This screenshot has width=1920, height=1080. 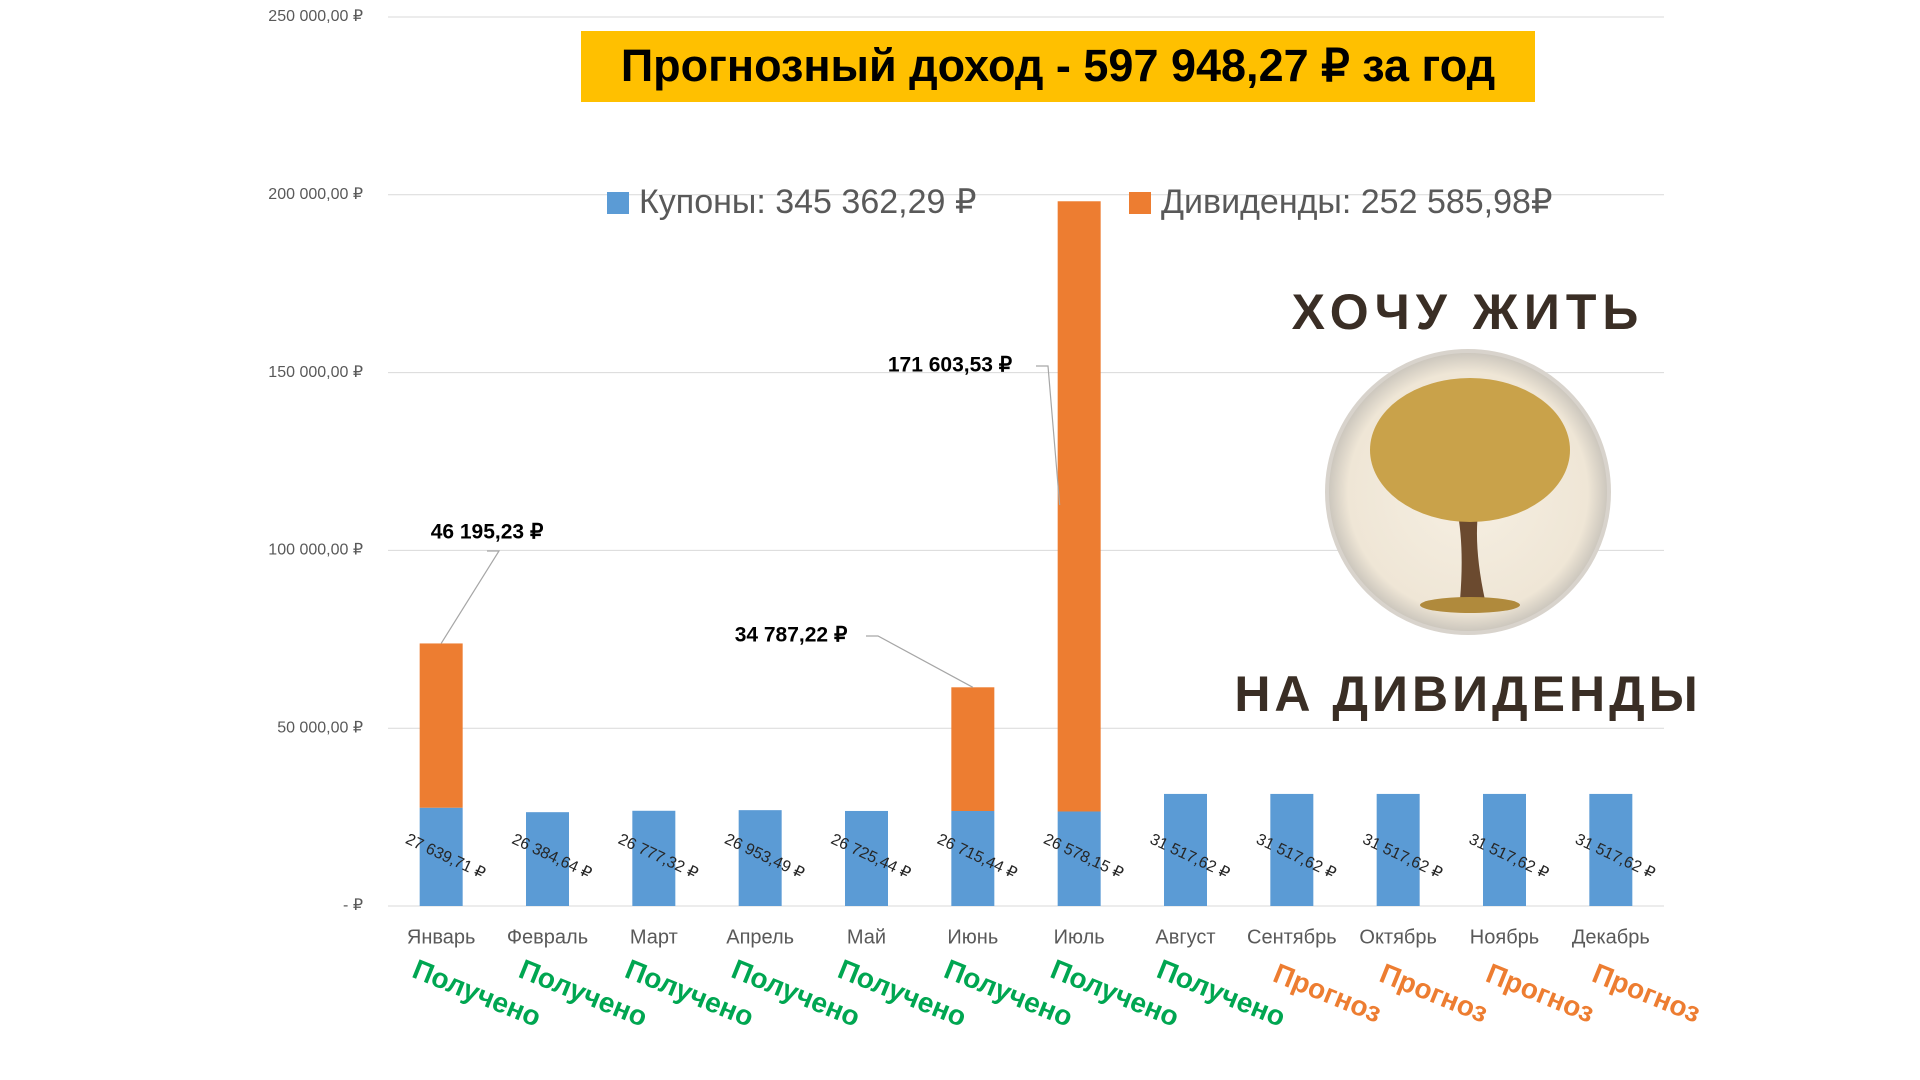 I want to click on x-tick-label: Май, so click(x=866, y=937).